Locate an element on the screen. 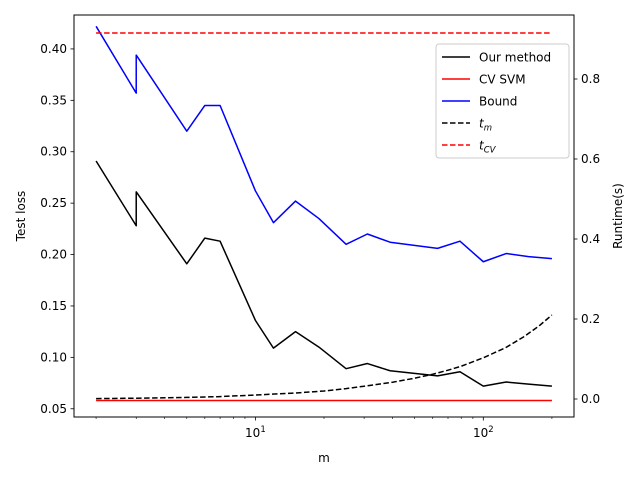 The width and height of the screenshot is (640, 485). y-axis-label-right: Runtime(s) is located at coordinates (618, 216).